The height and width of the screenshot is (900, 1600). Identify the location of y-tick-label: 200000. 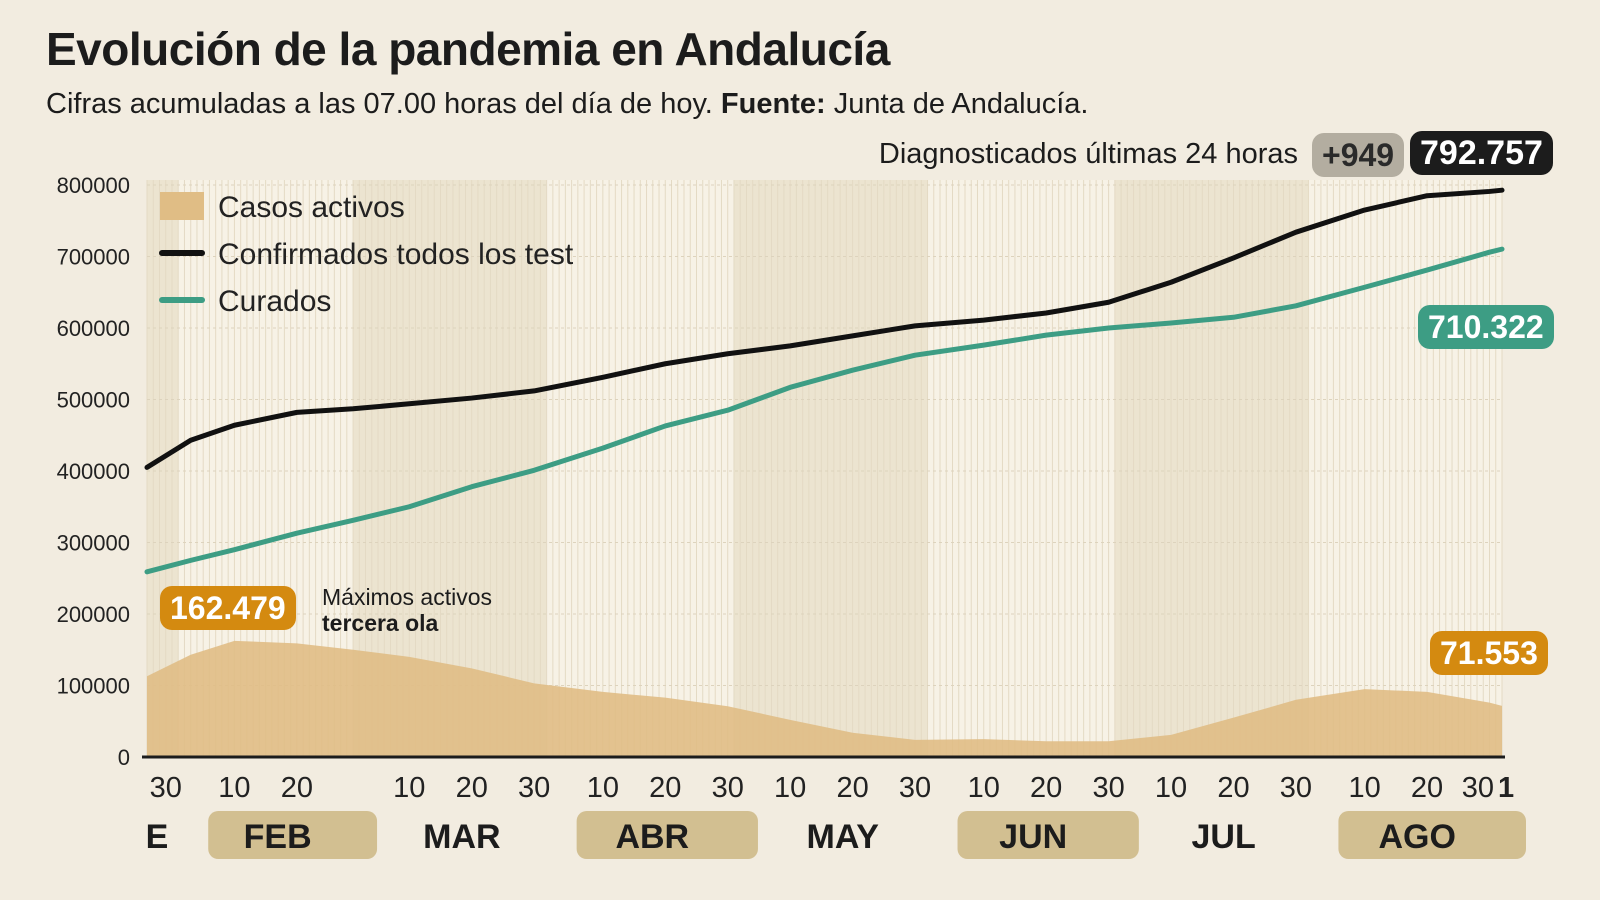
(93, 614).